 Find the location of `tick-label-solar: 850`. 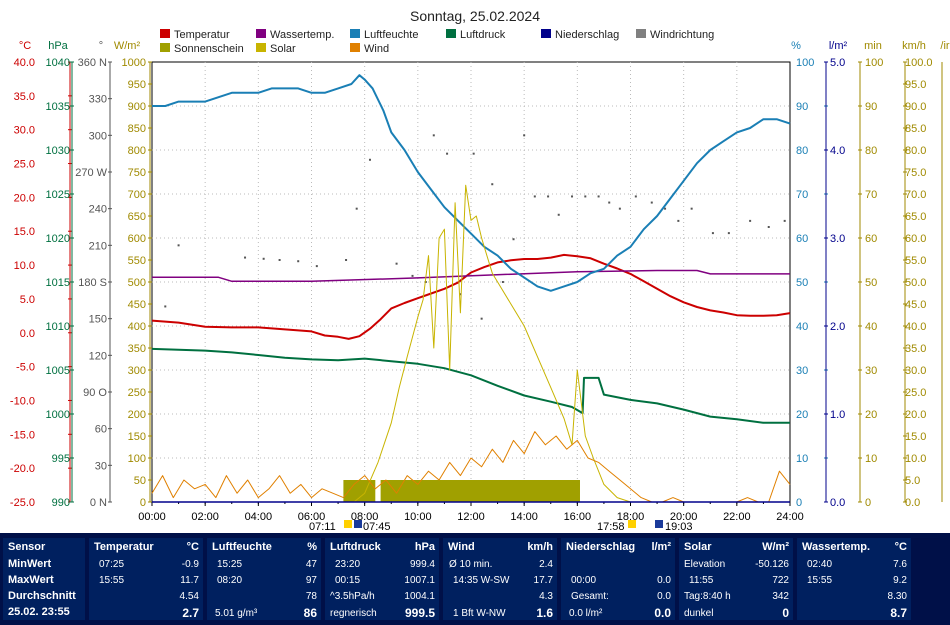

tick-label-solar: 850 is located at coordinates (137, 129).